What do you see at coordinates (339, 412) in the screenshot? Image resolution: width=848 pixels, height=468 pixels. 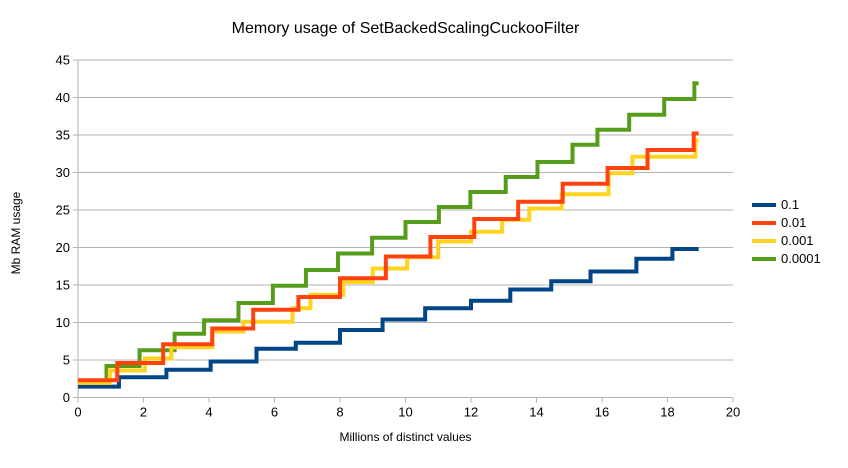 I see `x-tick-label-8: 8` at bounding box center [339, 412].